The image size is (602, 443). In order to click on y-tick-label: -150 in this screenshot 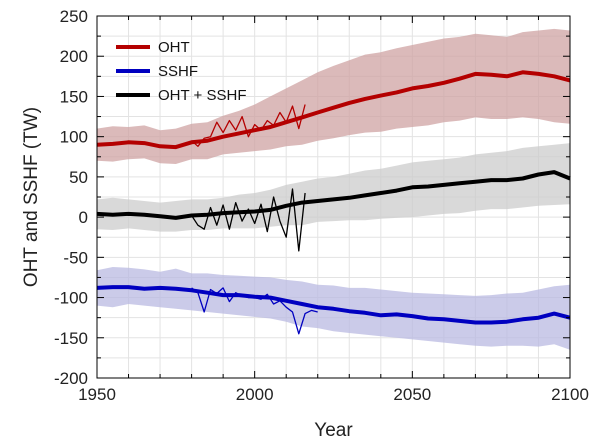, I will do `click(71, 338)`.